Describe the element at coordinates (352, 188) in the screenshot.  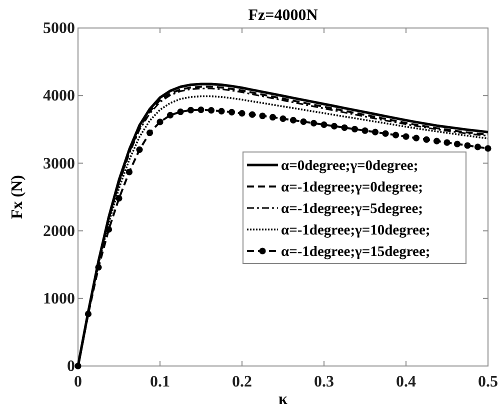
I see `legend-label: α=-1degree;γ=0degree;` at that location.